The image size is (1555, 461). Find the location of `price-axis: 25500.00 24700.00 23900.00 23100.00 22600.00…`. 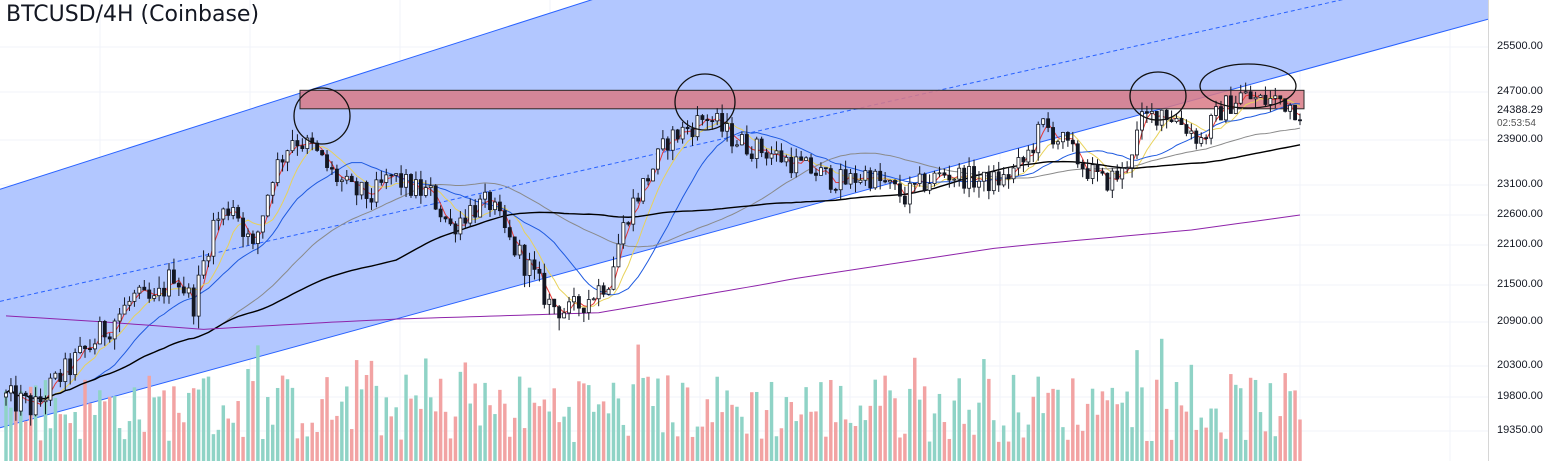

price-axis: 25500.00 24700.00 23900.00 23100.00 22600.00… is located at coordinates (1521, 230).